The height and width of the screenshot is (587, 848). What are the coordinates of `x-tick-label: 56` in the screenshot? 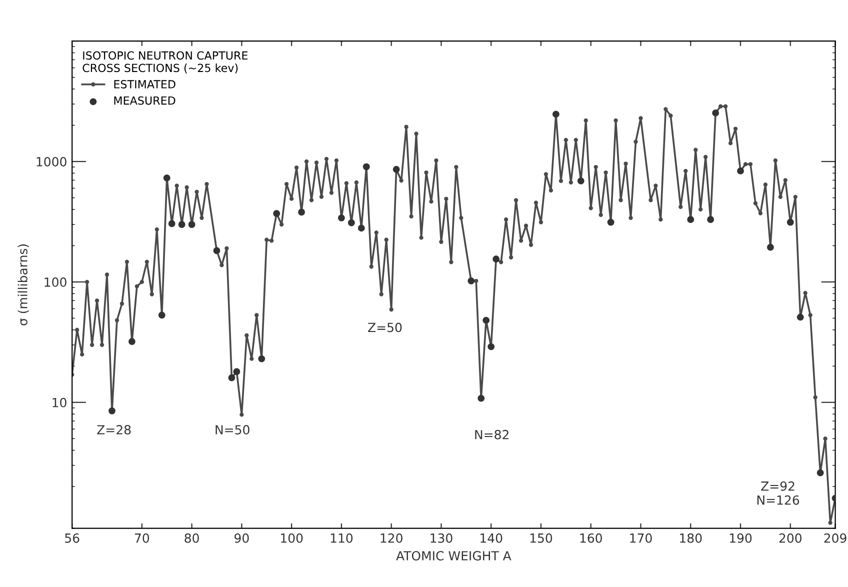 It's located at (72, 538).